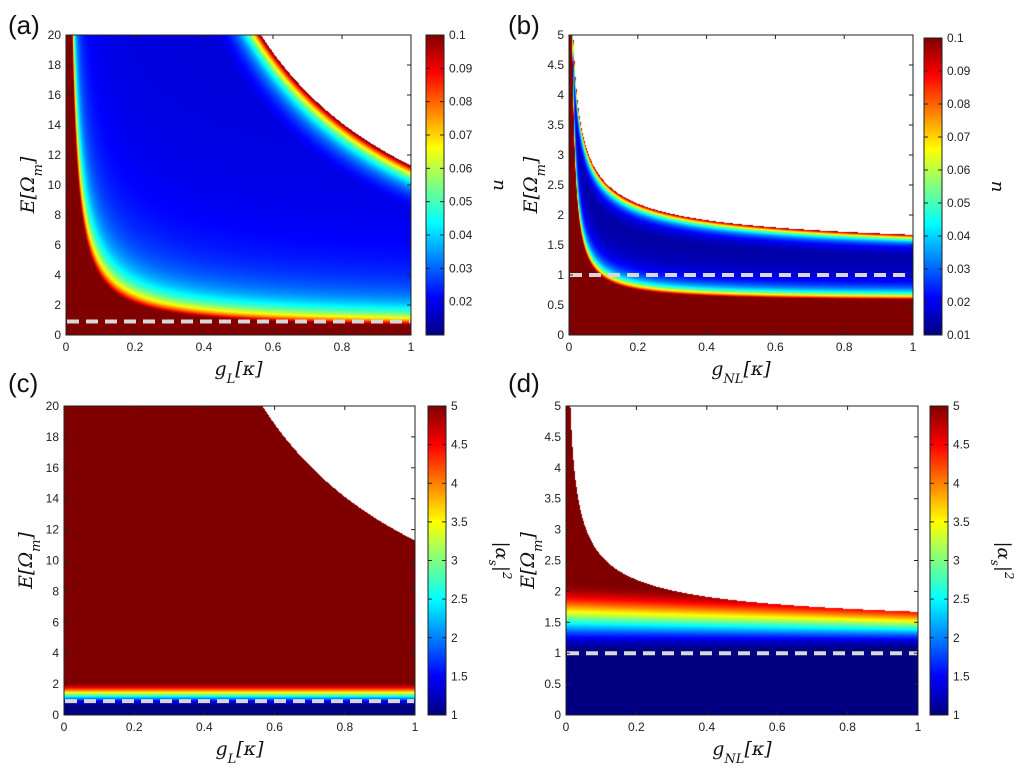 Image resolution: width=1024 pixels, height=768 pixels. What do you see at coordinates (959, 236) in the screenshot?
I see `colorbar-tick-label: 0.04` at bounding box center [959, 236].